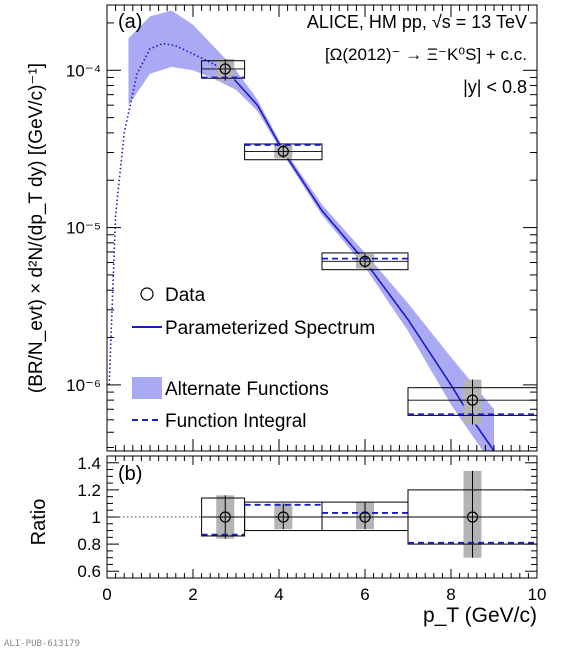 The width and height of the screenshot is (579, 650). I want to click on ratio-panel-label: (b), so click(130, 474).